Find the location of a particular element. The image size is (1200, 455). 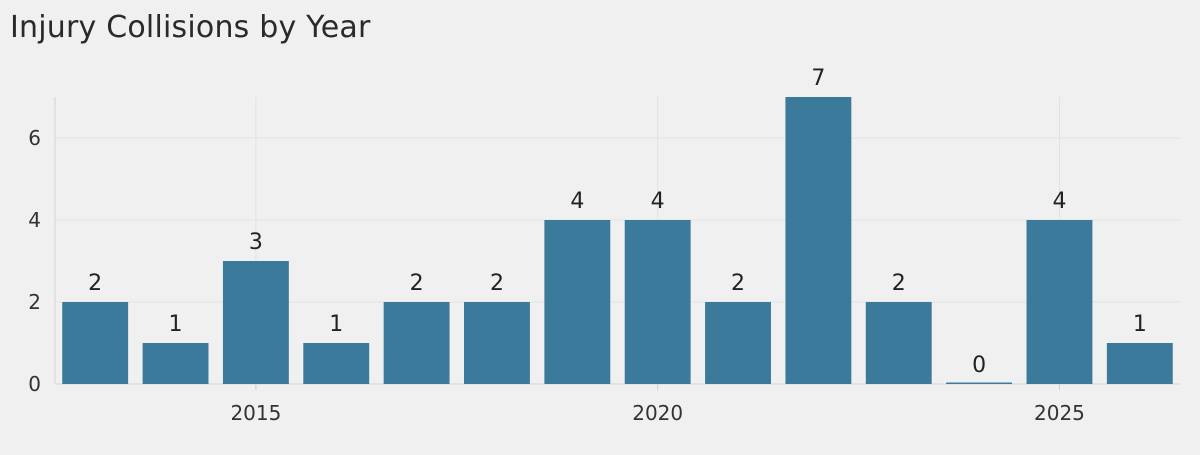

x-tick-label: 2015 is located at coordinates (255, 413).